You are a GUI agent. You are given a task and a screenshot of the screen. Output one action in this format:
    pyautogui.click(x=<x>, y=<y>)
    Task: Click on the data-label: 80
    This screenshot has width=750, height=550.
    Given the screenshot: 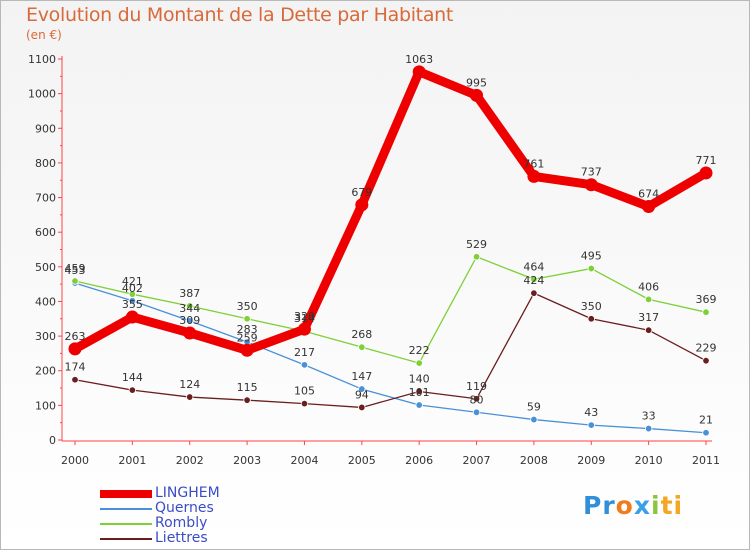 What is the action you would take?
    pyautogui.click(x=477, y=399)
    